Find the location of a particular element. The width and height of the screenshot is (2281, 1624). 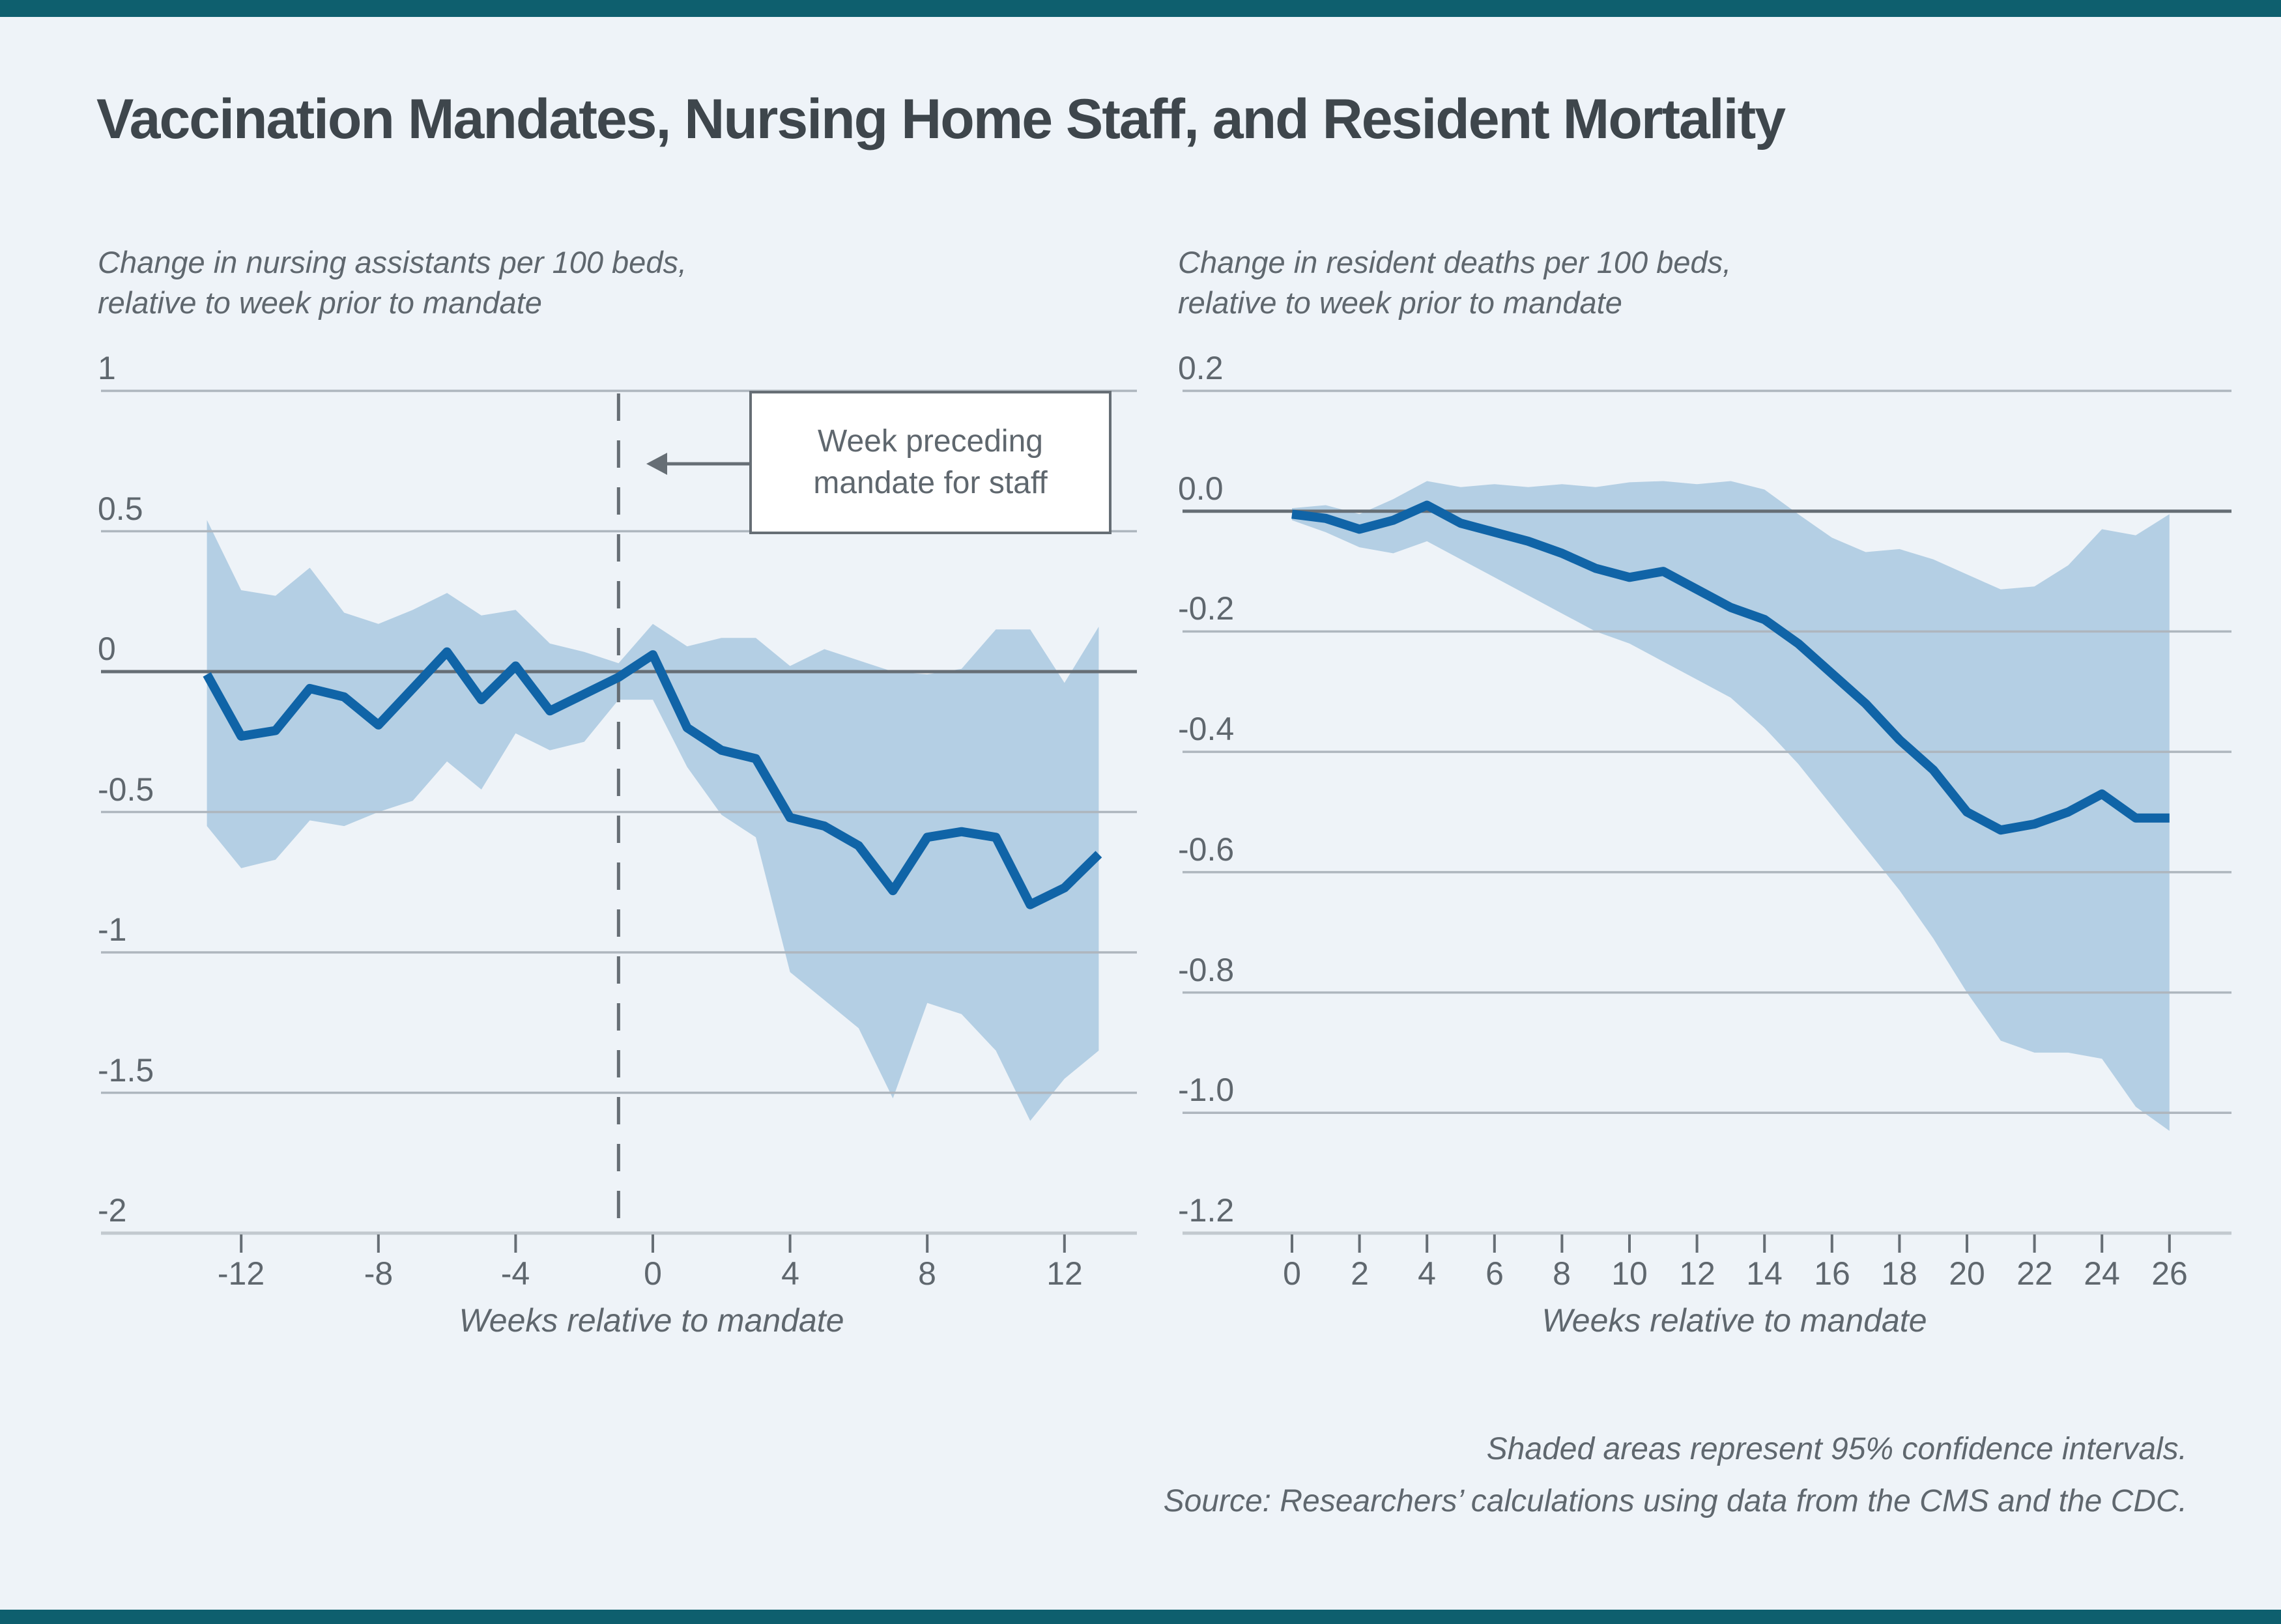

top-accent-bar is located at coordinates (1140, 8).